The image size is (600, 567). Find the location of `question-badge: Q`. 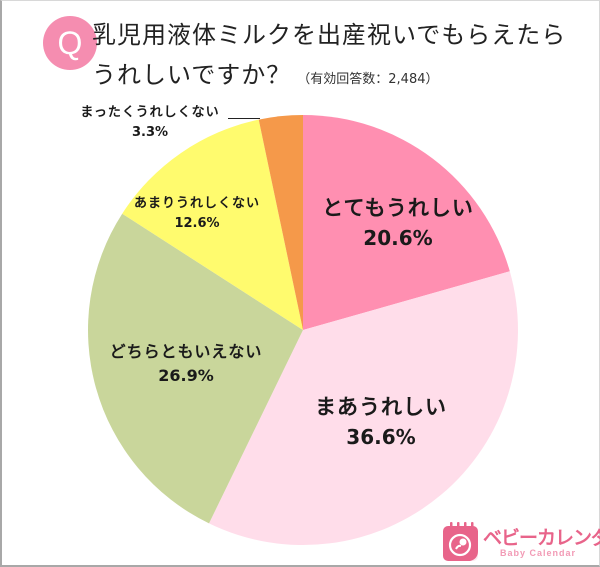

question-badge: Q is located at coordinates (70, 43).